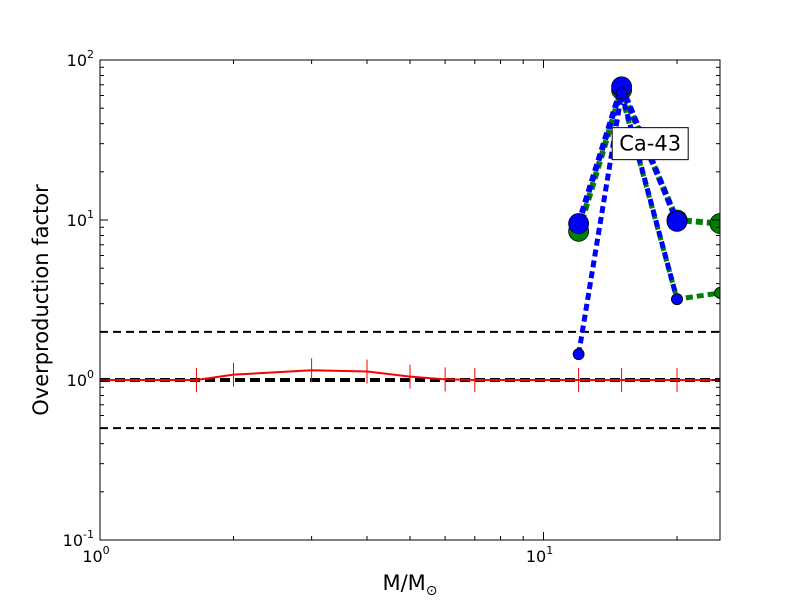 The width and height of the screenshot is (800, 600). I want to click on x-tick-label-1: 10¹, so click(539, 555).